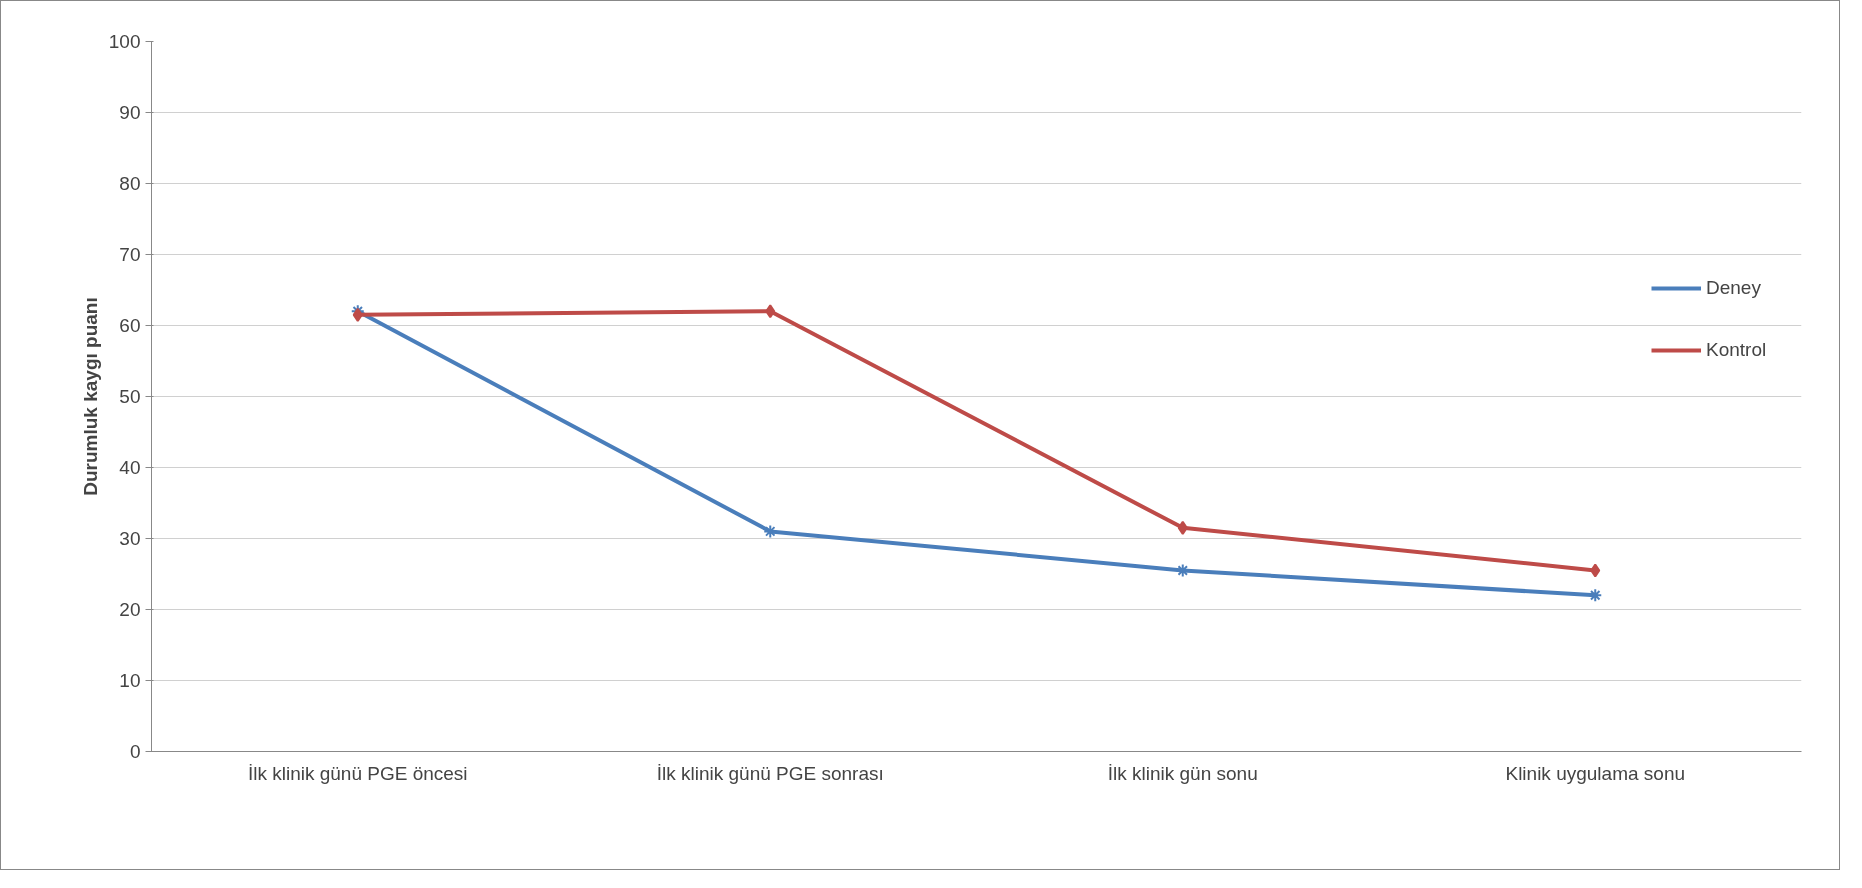  I want to click on legend-label: Deney, so click(1733, 288).